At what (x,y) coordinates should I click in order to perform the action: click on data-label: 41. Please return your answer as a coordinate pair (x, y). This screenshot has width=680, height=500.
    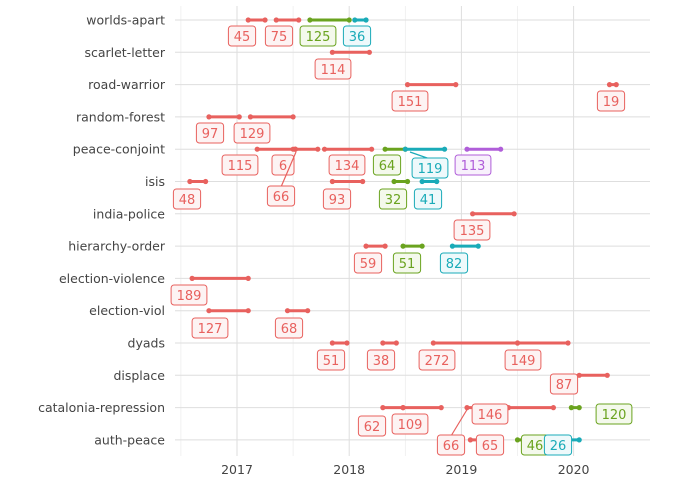
    Looking at the image, I should click on (428, 200).